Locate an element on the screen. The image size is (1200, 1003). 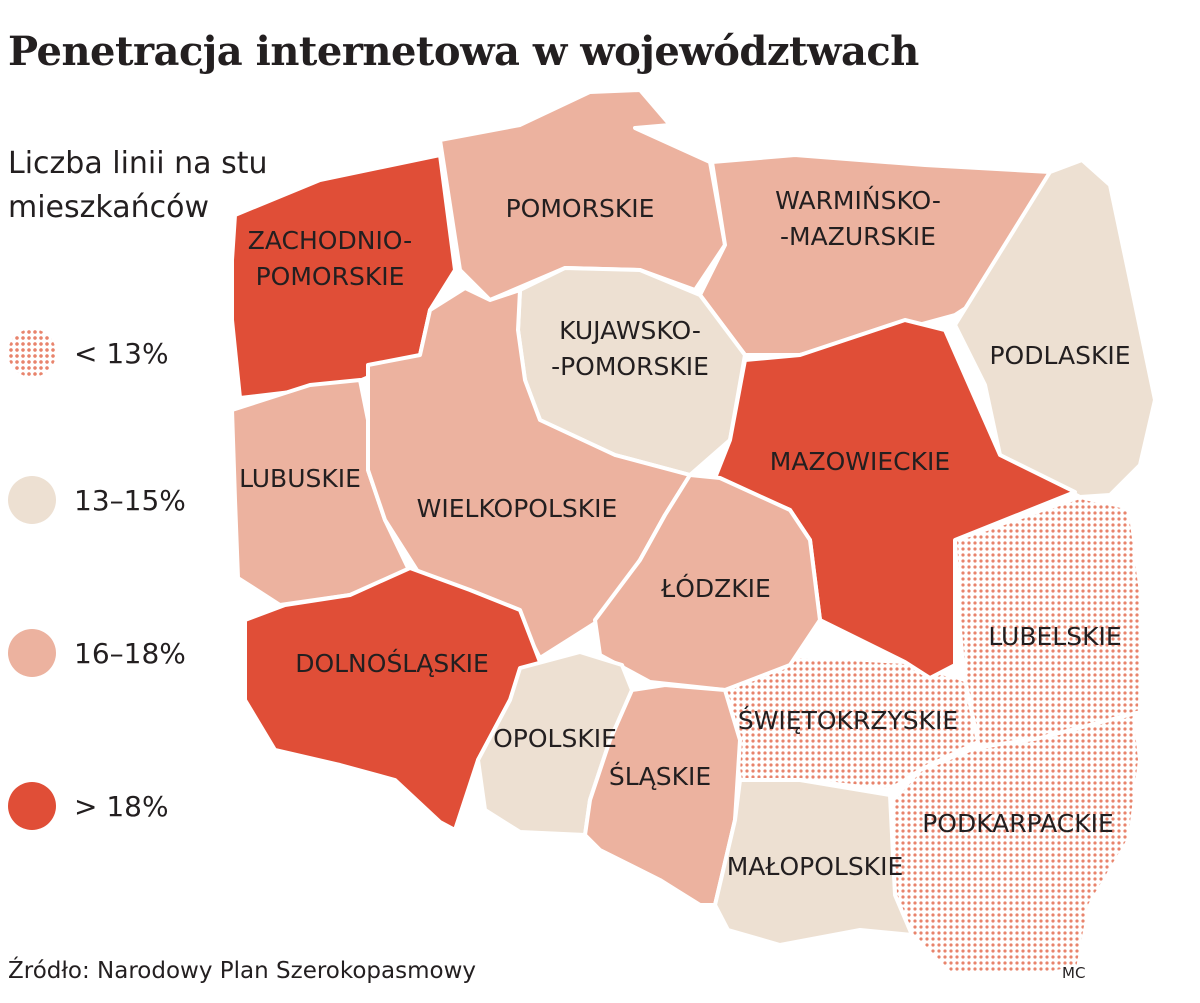
salmon-swatch-icon is located at coordinates (32, 653).